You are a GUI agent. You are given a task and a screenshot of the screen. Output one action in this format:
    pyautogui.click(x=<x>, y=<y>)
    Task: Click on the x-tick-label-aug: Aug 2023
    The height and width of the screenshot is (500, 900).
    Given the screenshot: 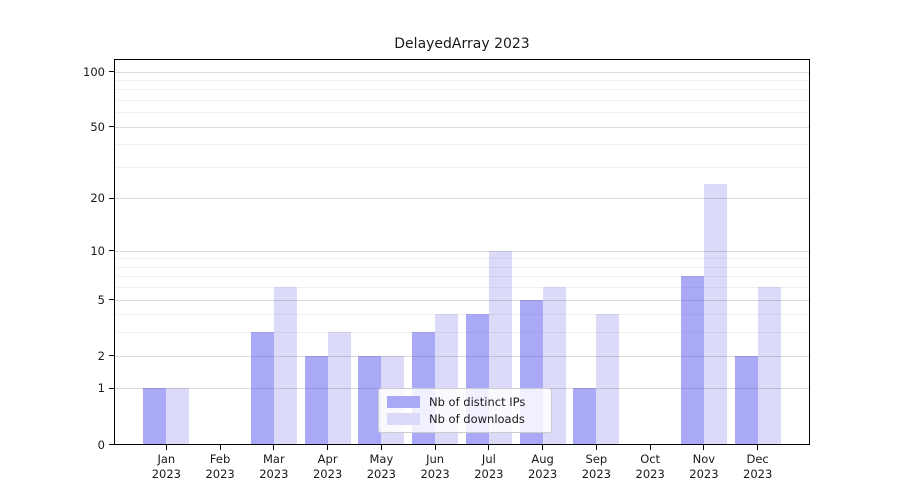 What is the action you would take?
    pyautogui.click(x=543, y=467)
    